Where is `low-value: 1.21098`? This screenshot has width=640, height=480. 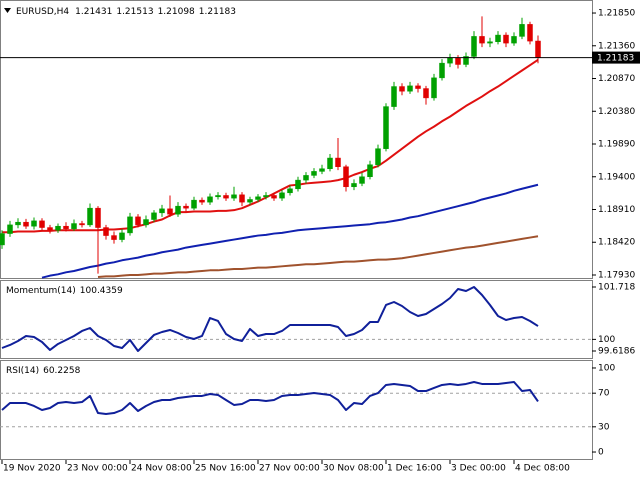
low-value: 1.21098 is located at coordinates (176, 12).